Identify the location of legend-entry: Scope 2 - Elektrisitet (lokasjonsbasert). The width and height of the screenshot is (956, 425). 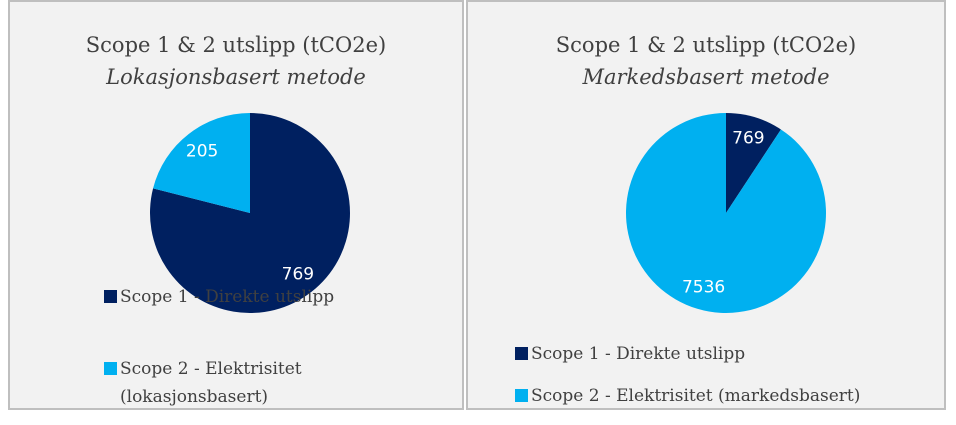
(224, 383).